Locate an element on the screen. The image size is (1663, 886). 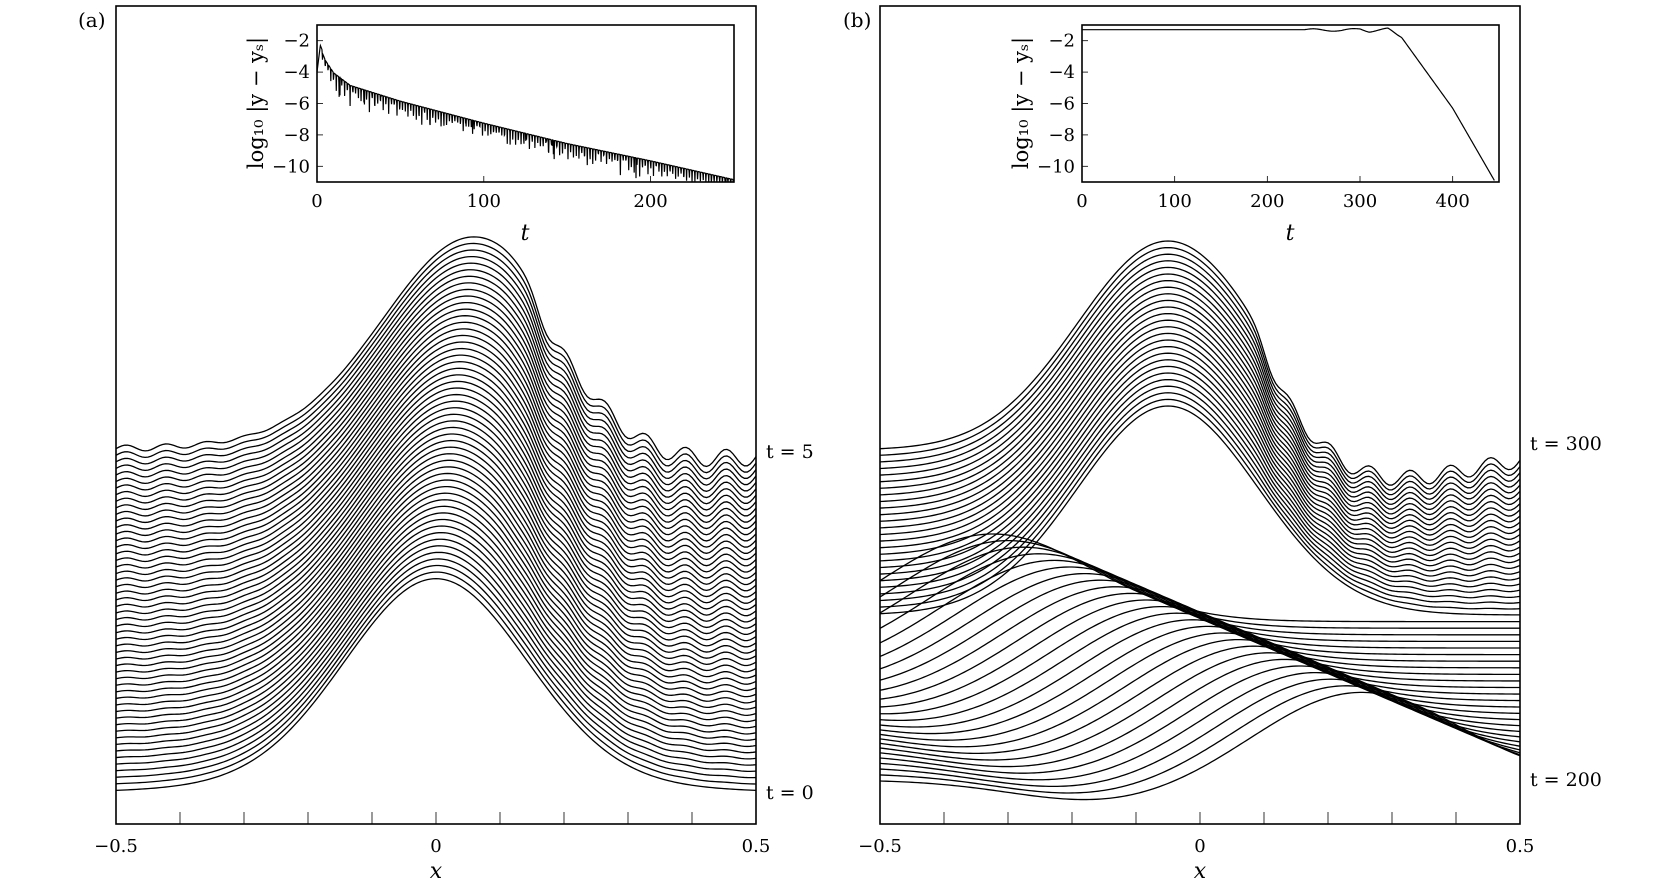
panel-b-inset-background is located at coordinates (1290, 103).